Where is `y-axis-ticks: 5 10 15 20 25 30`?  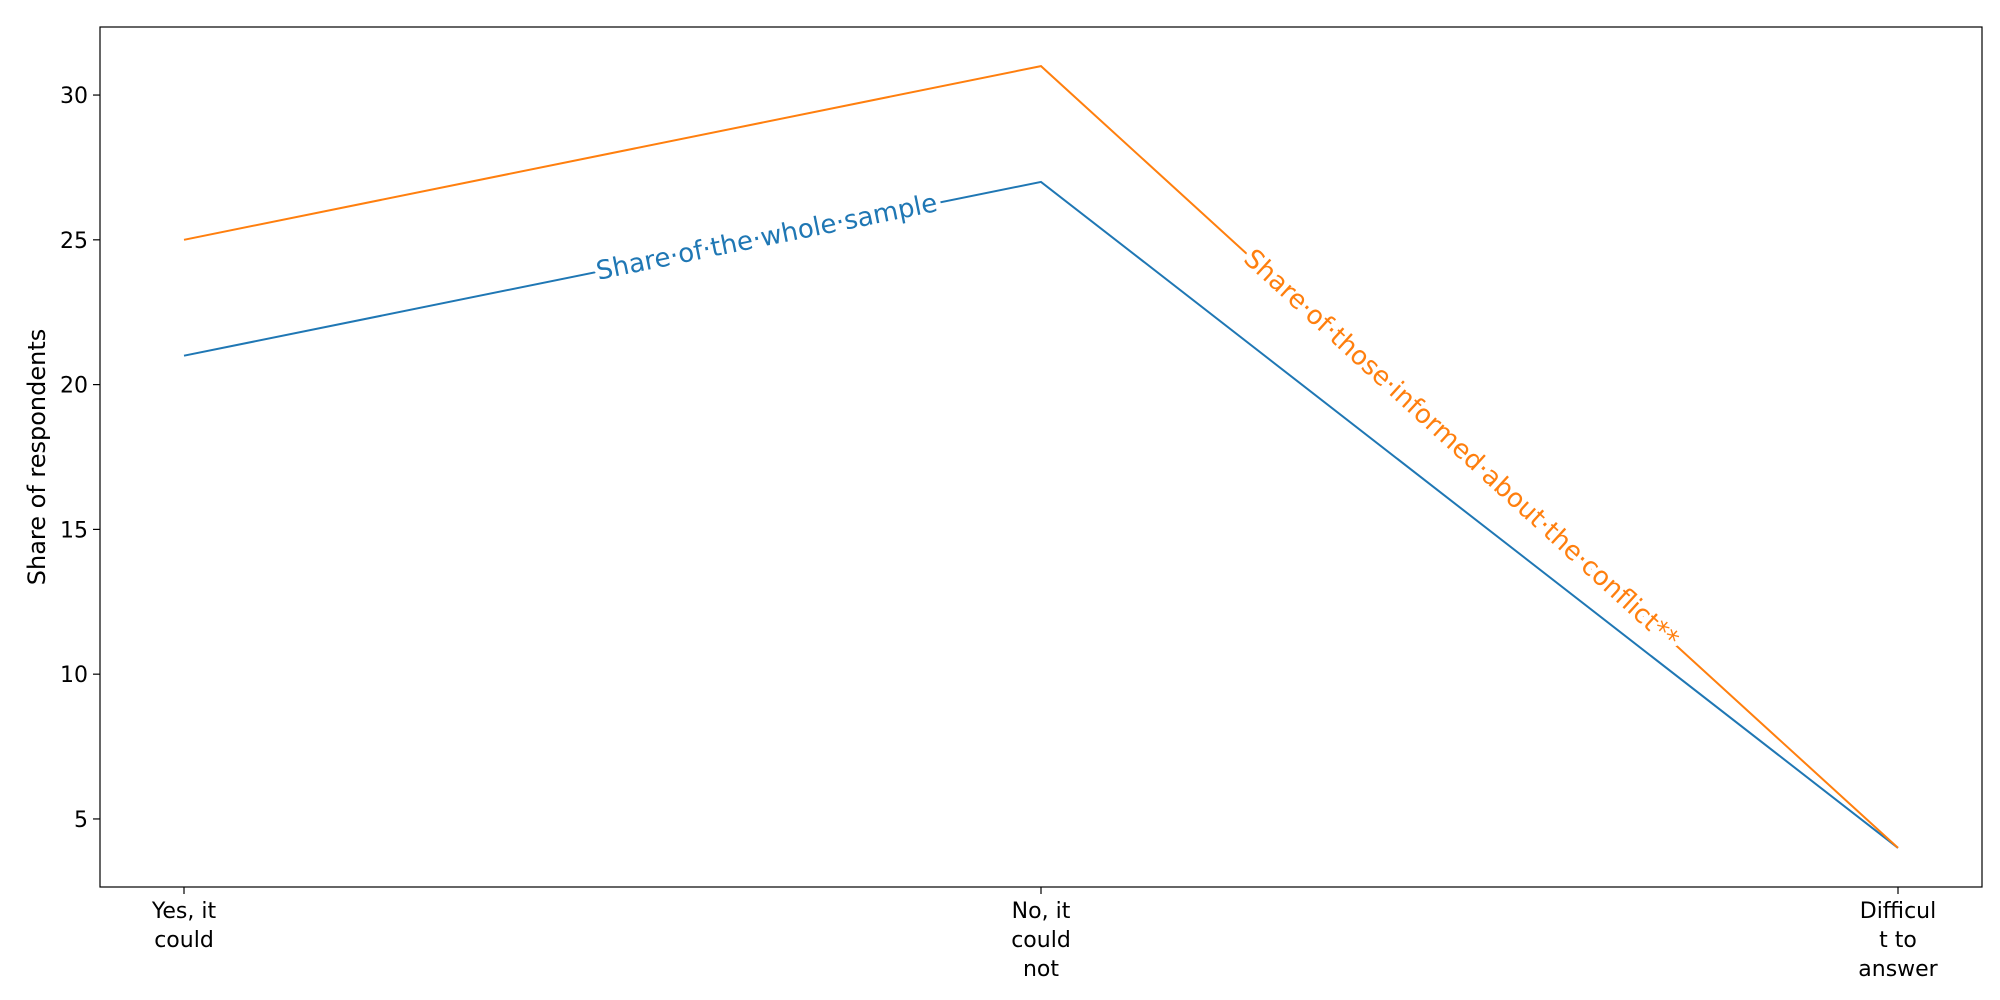 y-axis-ticks: 5 10 15 20 25 30 is located at coordinates (80, 458).